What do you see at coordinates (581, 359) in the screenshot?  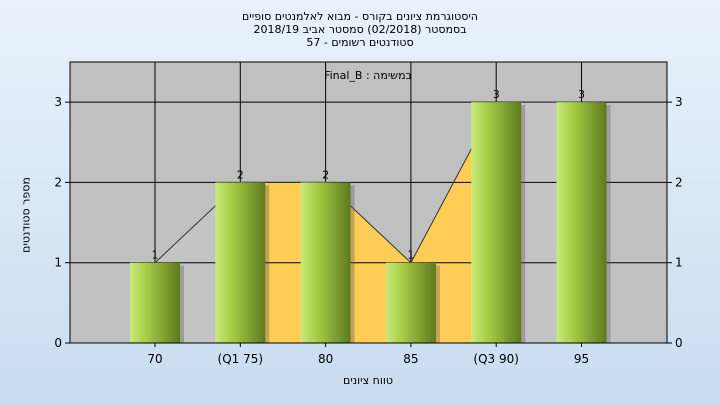 I see `x-tick-label-5: 95` at bounding box center [581, 359].